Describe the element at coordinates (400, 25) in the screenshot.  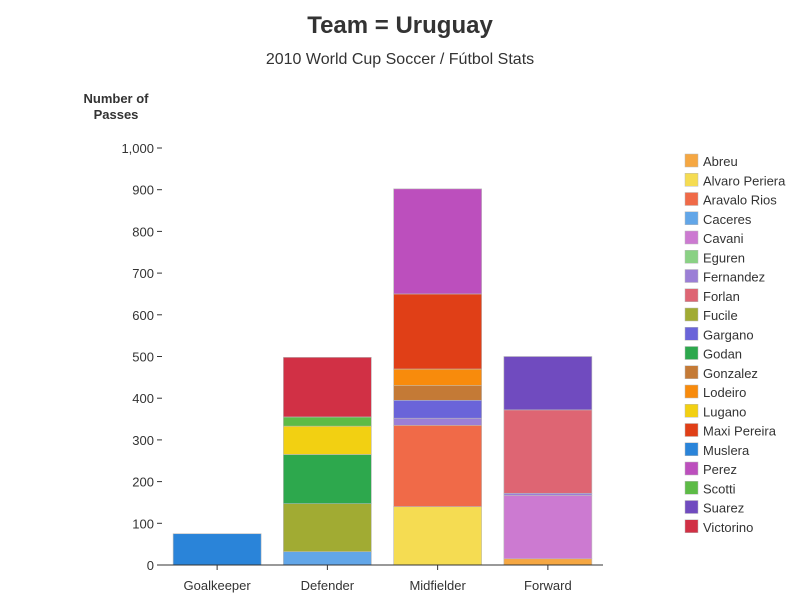
I see `chart-title: Team = Uruguay` at that location.